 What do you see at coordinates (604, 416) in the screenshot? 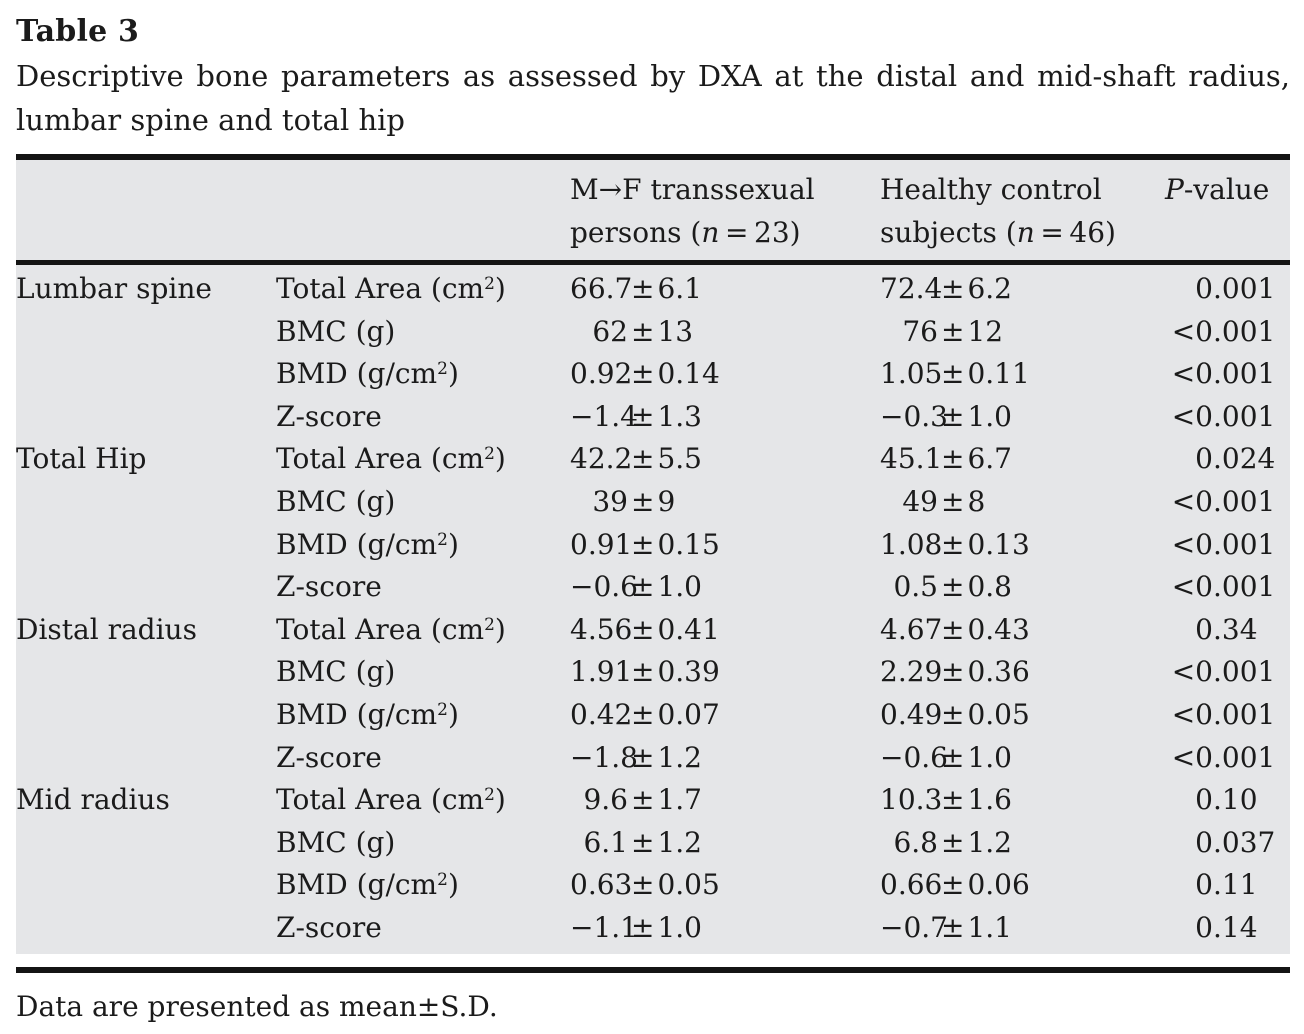
I see `mf-mean: −1.4` at bounding box center [604, 416].